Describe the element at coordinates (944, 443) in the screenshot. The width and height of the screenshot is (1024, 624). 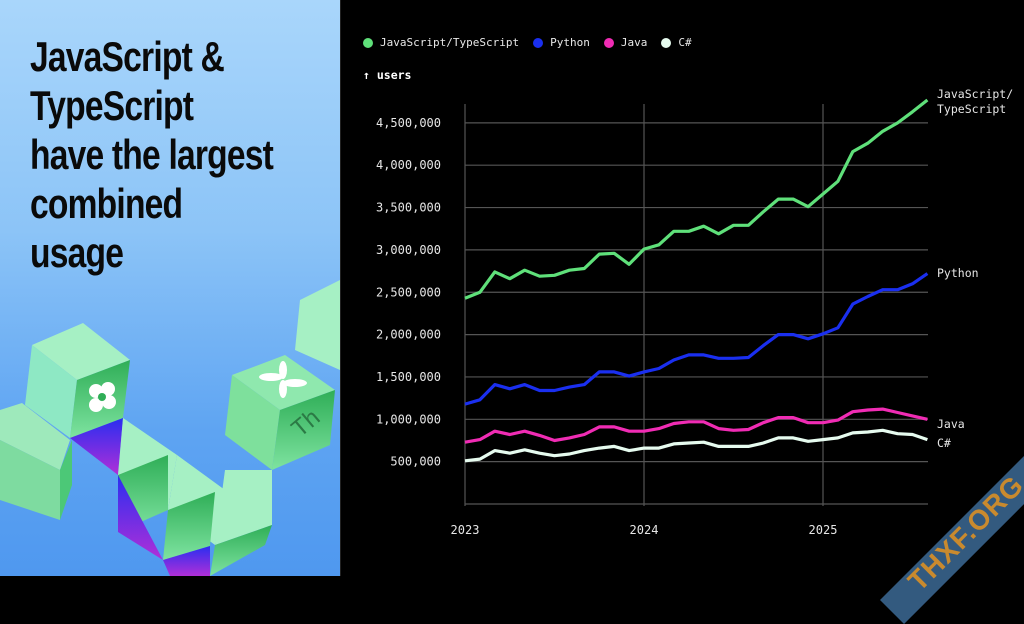
I see `series-end-label: C#` at that location.